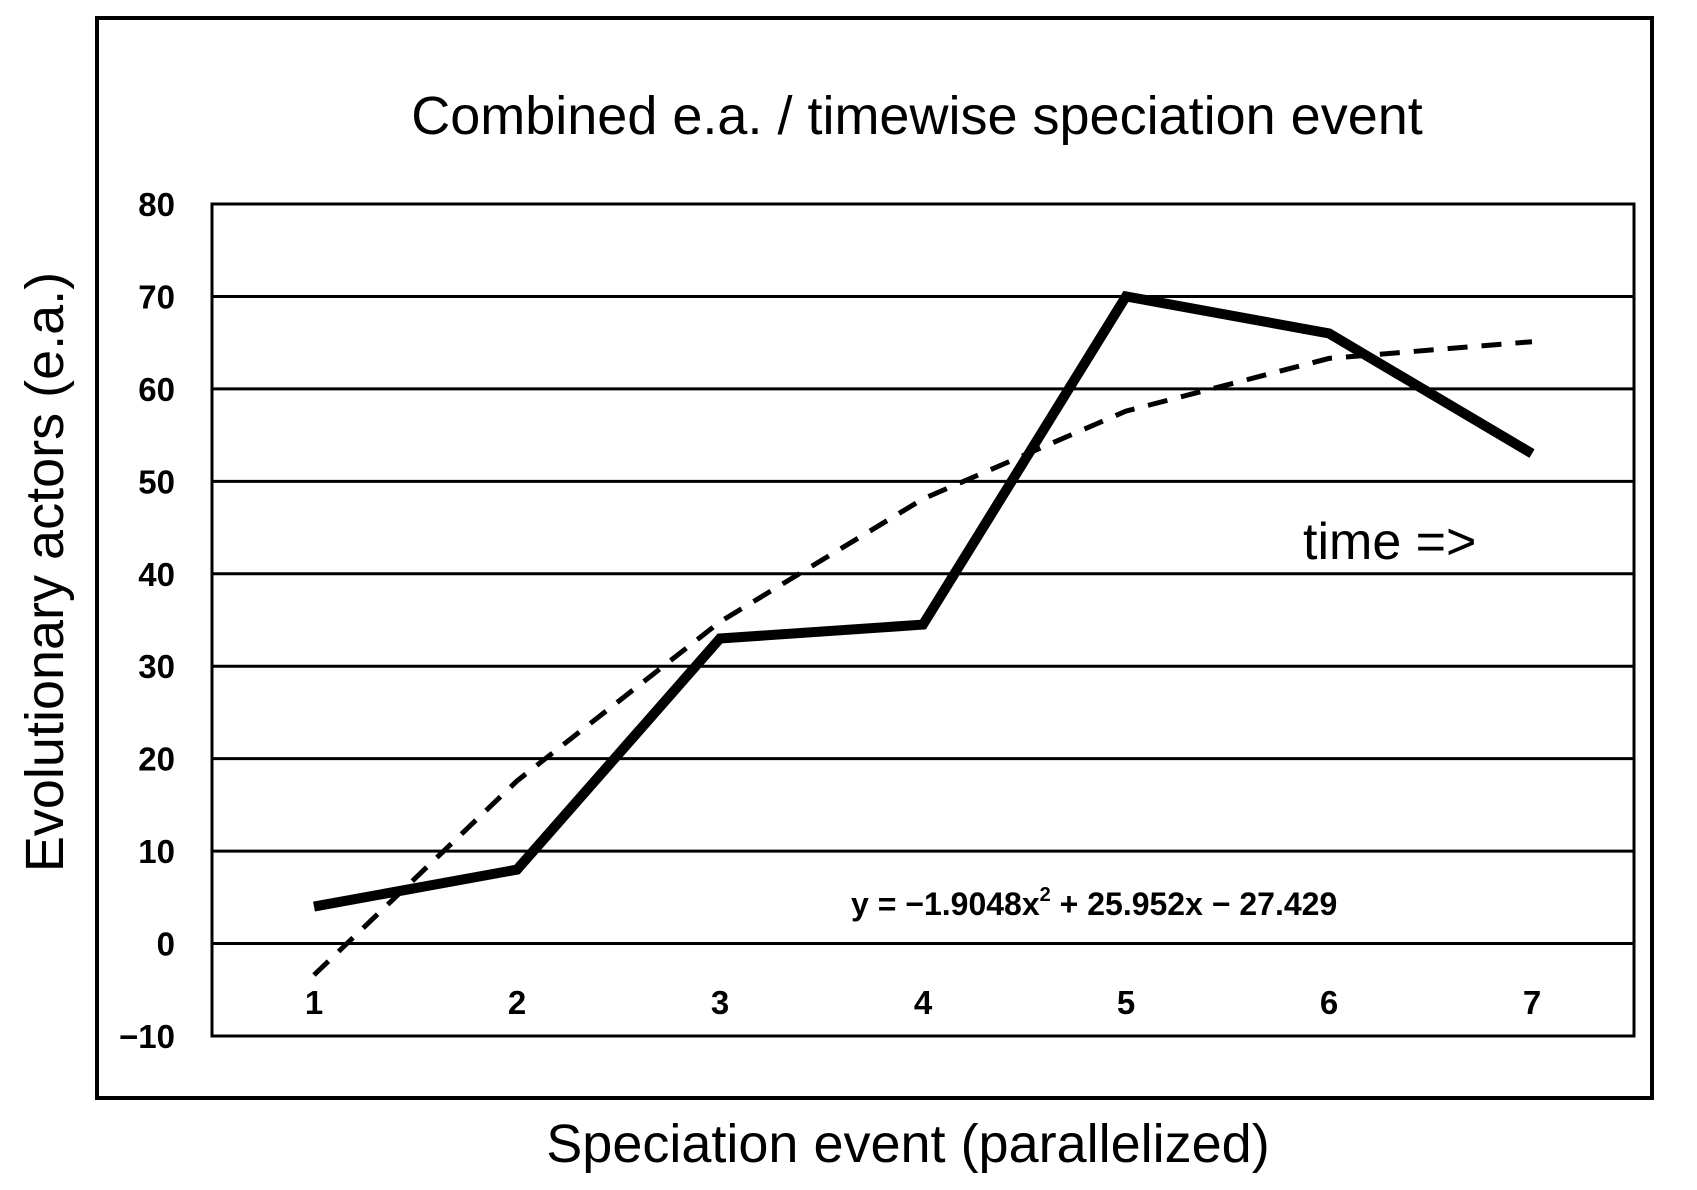  I want to click on x-axis-label: Speciation event (parallelized), so click(907, 1144).